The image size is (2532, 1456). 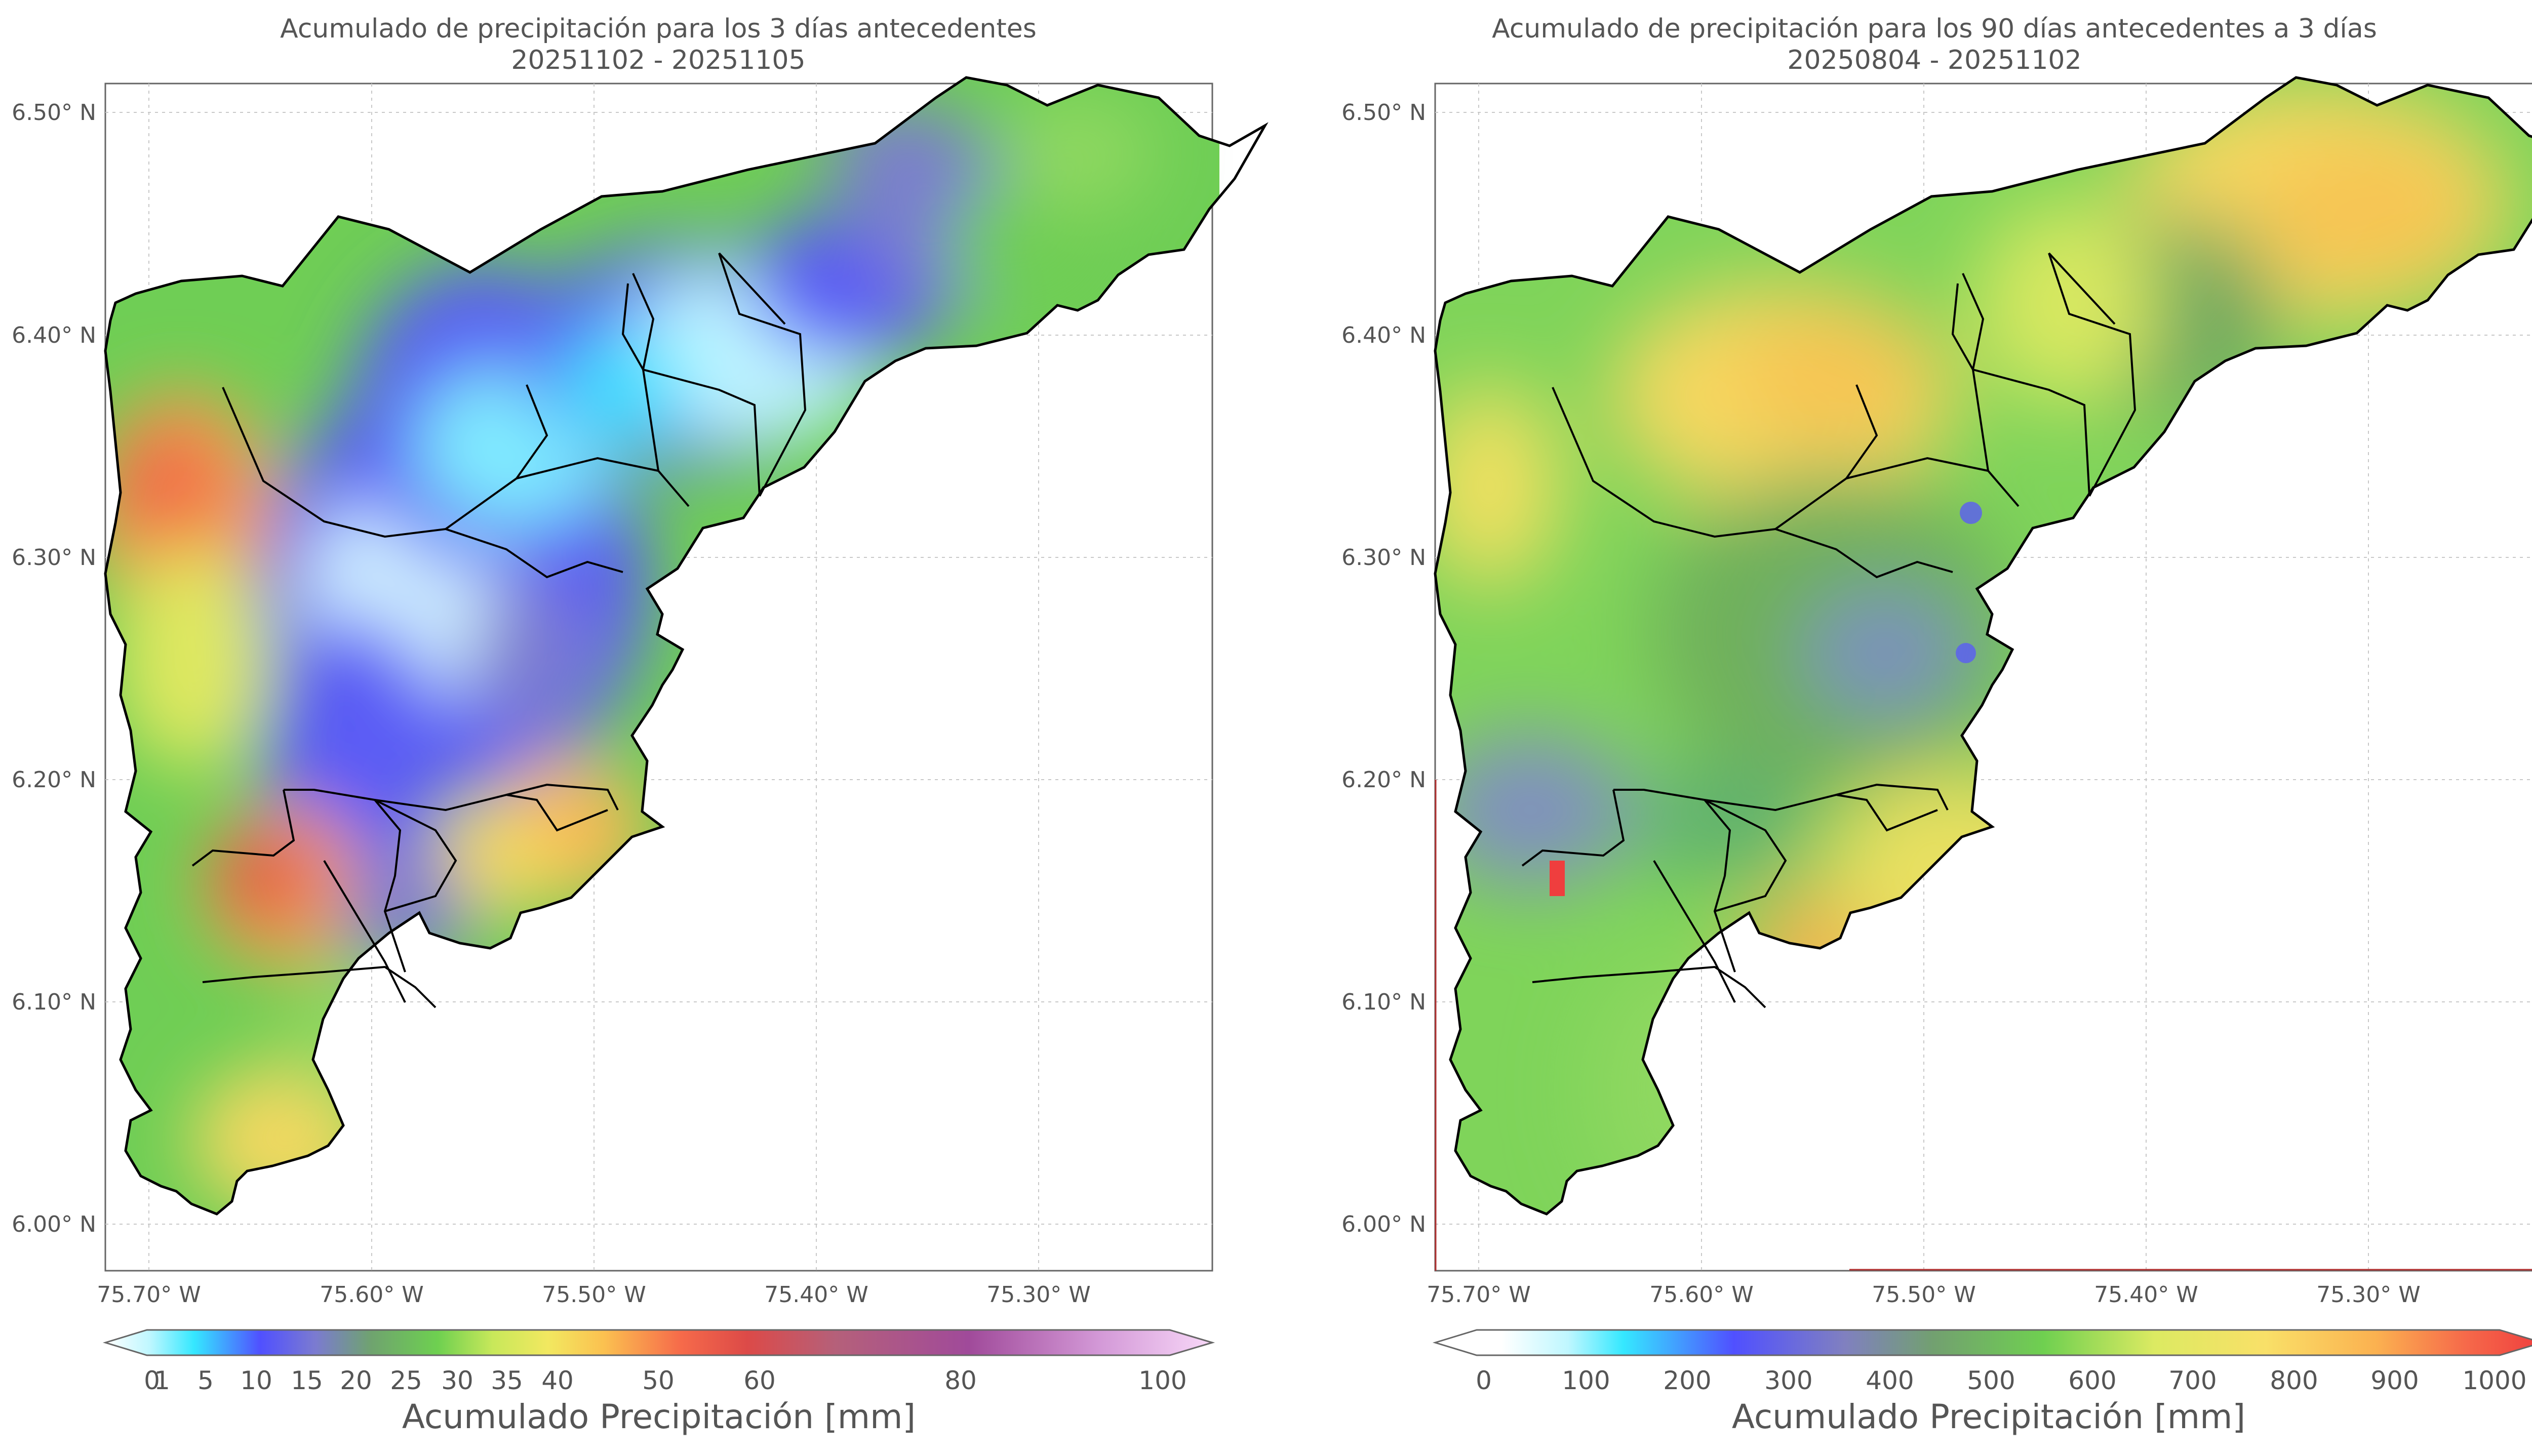 I want to click on left-lon-tick: 75.60° W, so click(x=371, y=1295).